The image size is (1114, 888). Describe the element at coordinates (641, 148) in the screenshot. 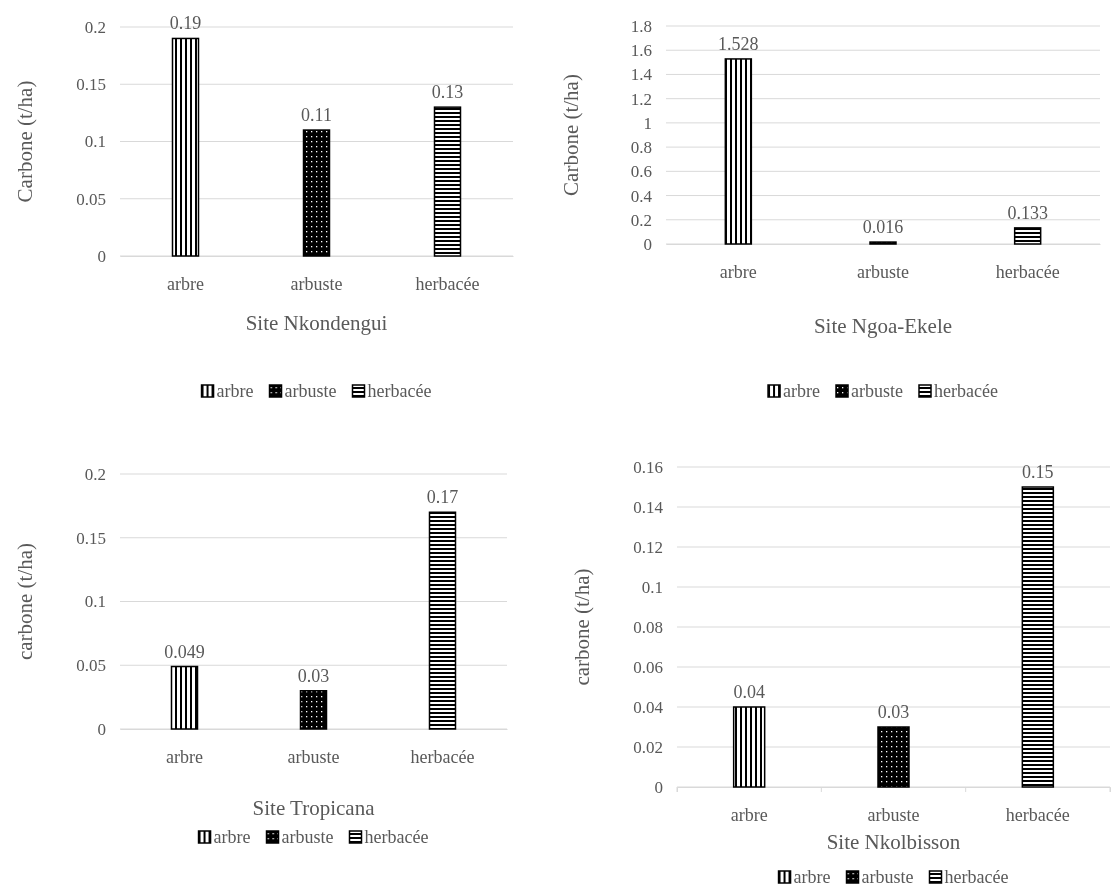

I see `y-tick-label: 0.8` at that location.